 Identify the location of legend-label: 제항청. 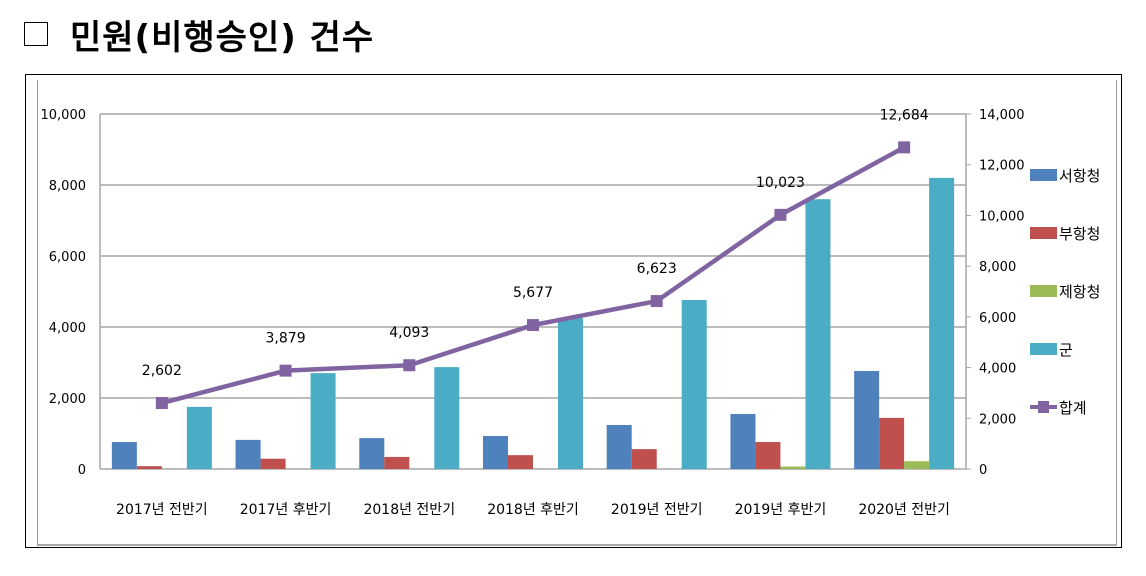
(1079, 292).